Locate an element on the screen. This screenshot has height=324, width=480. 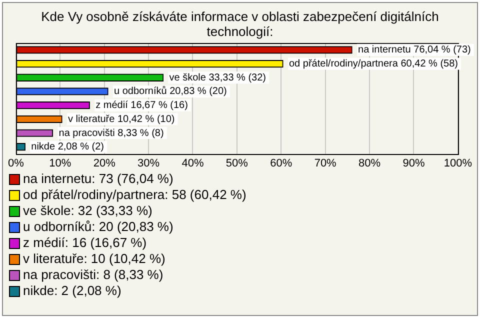
data-label: v literatuře 10,42 % (10) is located at coordinates (121, 119).